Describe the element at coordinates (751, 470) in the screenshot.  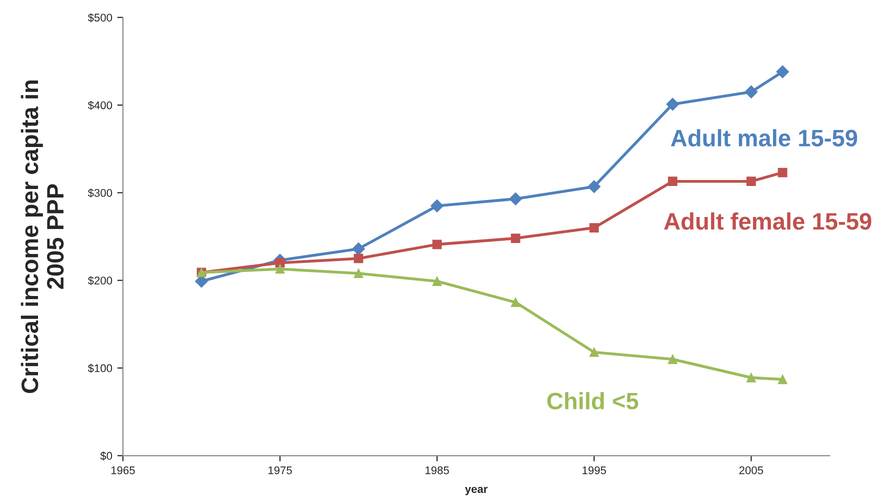
I see `x-tick-label: 2005` at that location.